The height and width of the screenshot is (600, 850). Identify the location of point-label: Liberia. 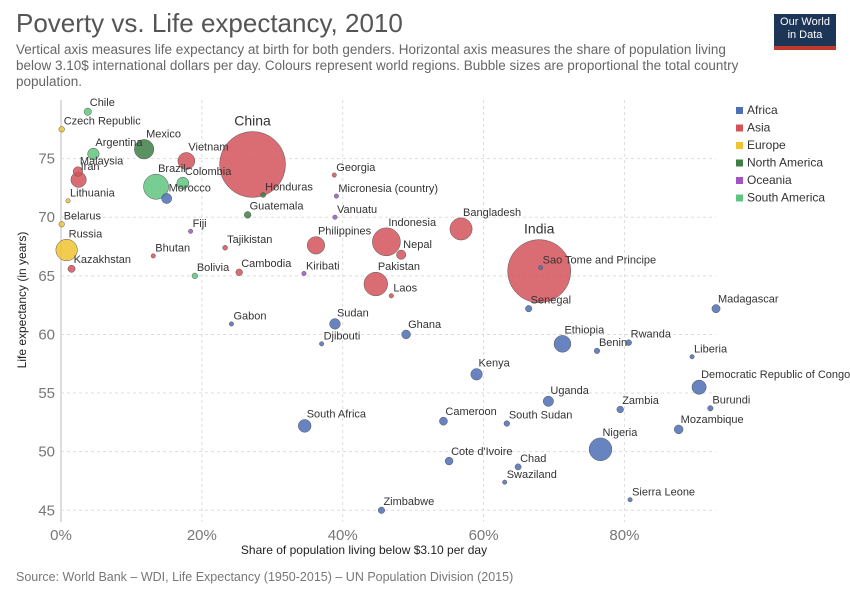
(711, 350).